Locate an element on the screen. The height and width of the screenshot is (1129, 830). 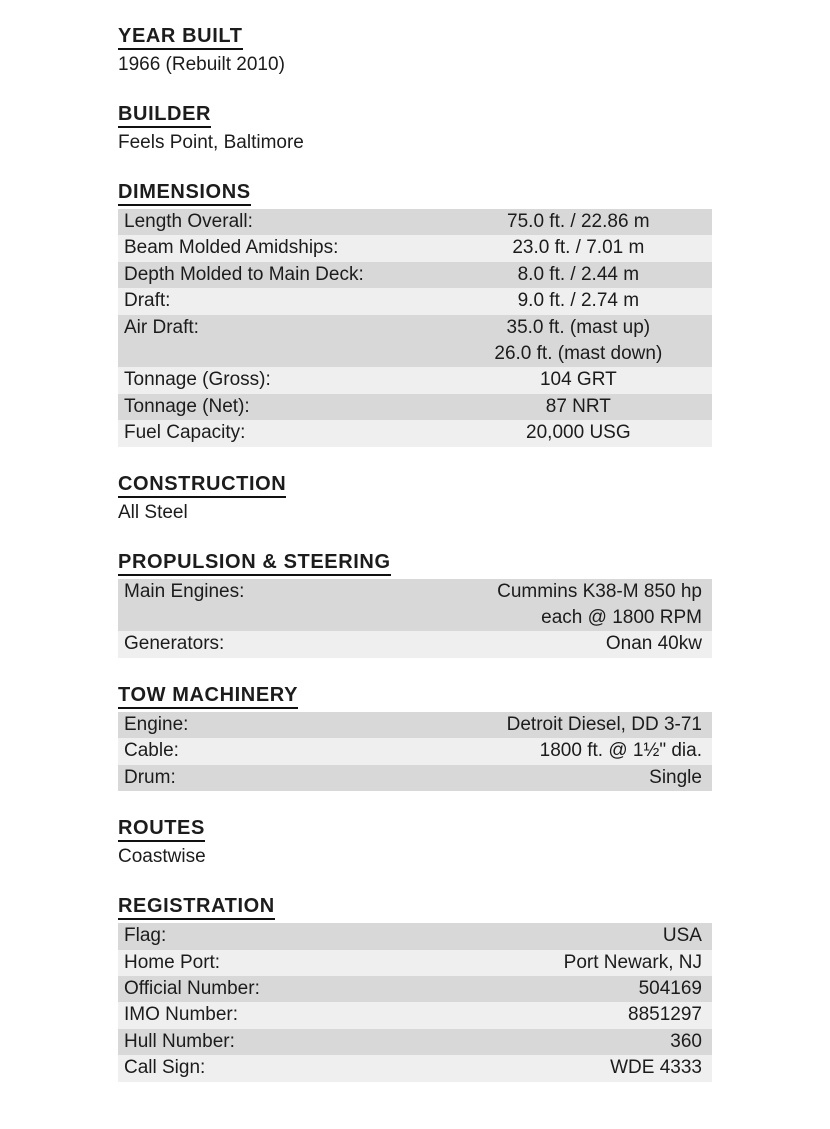
spec-value-line: Detroit Diesel, DD 3-71 is located at coordinates (604, 724).